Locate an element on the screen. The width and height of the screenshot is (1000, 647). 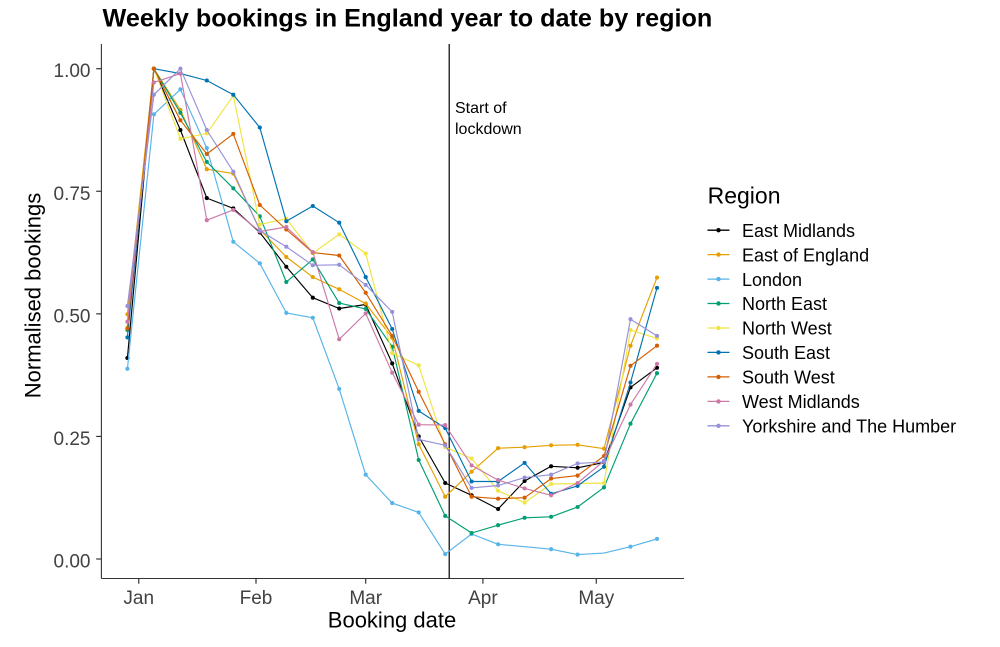
svg-text: Mar is located at coordinates (365, 598).